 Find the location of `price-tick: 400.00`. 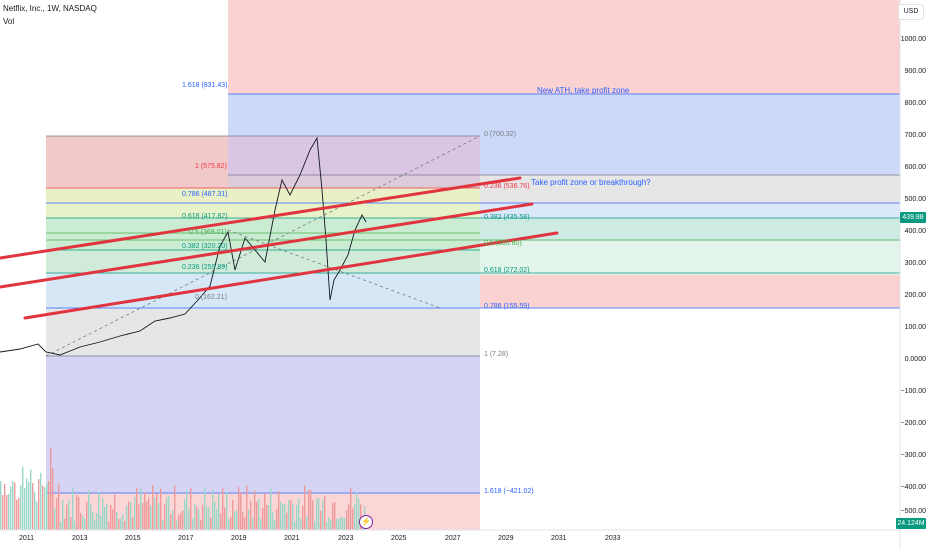

price-tick: 400.00 is located at coordinates (915, 231).